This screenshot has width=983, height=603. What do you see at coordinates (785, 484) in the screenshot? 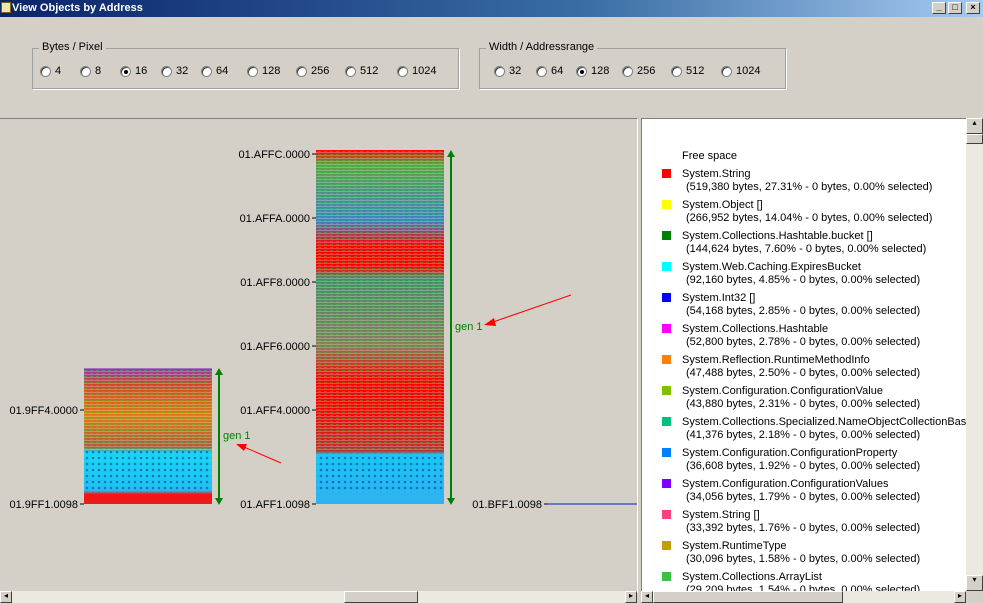
I see `legend-type-name: System.Configuration.ConfigurationValues` at bounding box center [785, 484].